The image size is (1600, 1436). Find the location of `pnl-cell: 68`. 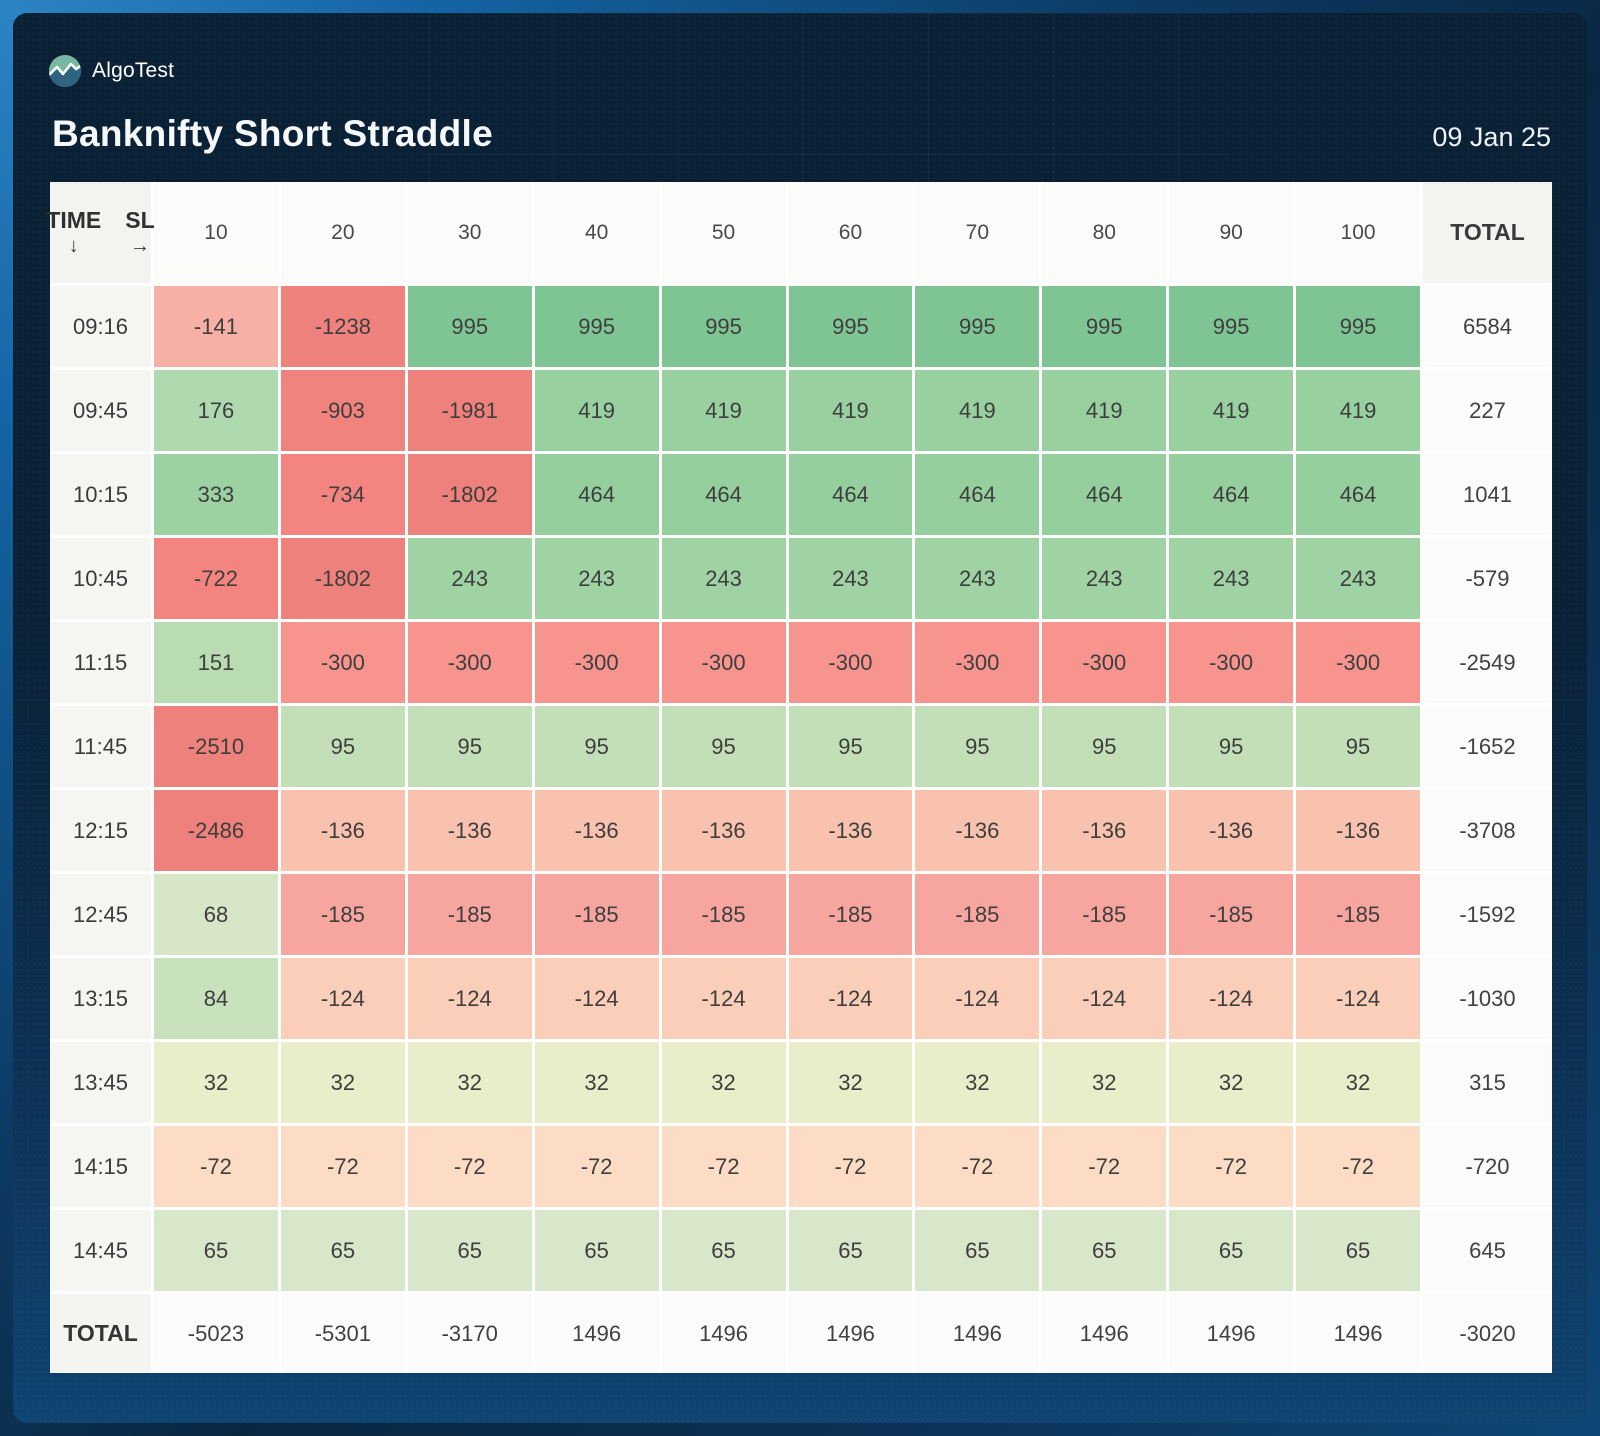

pnl-cell: 68 is located at coordinates (216, 914).